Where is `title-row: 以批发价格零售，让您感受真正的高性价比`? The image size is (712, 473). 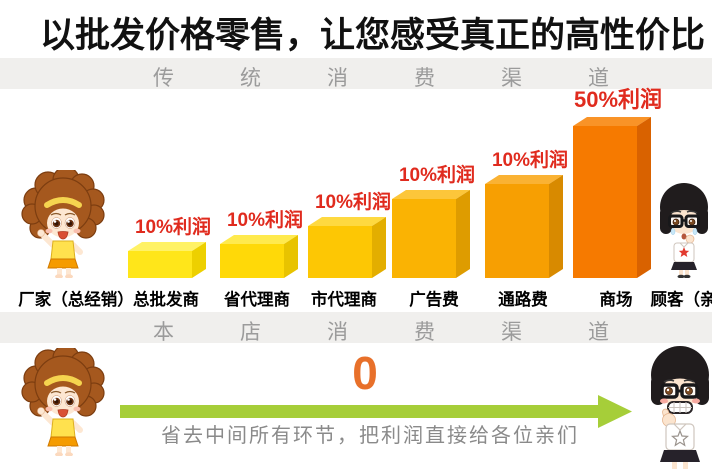
title-row: 以批发价格零售，让您感受真正的高性价比 is located at coordinates (356, 29).